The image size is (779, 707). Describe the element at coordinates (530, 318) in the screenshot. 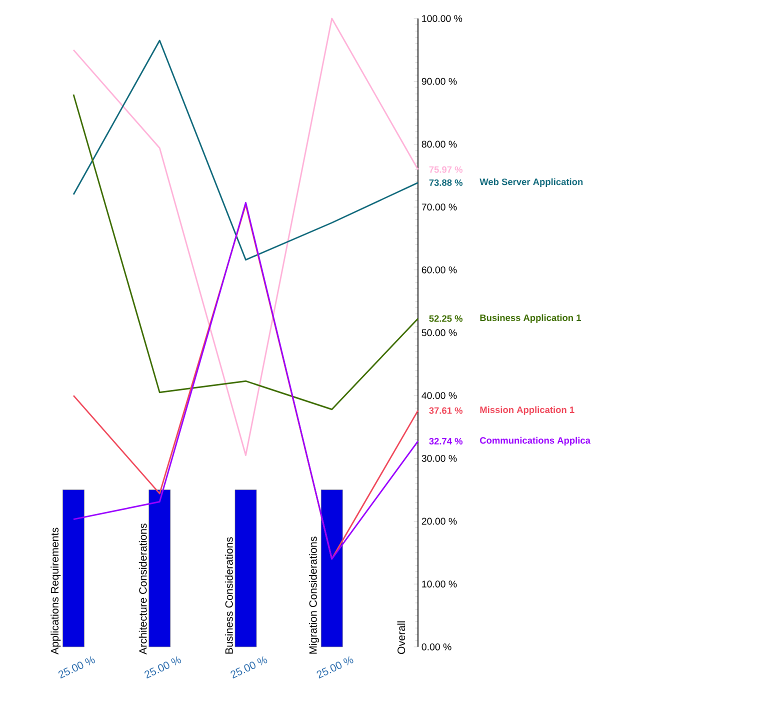

I see `text: Business Application 1` at that location.